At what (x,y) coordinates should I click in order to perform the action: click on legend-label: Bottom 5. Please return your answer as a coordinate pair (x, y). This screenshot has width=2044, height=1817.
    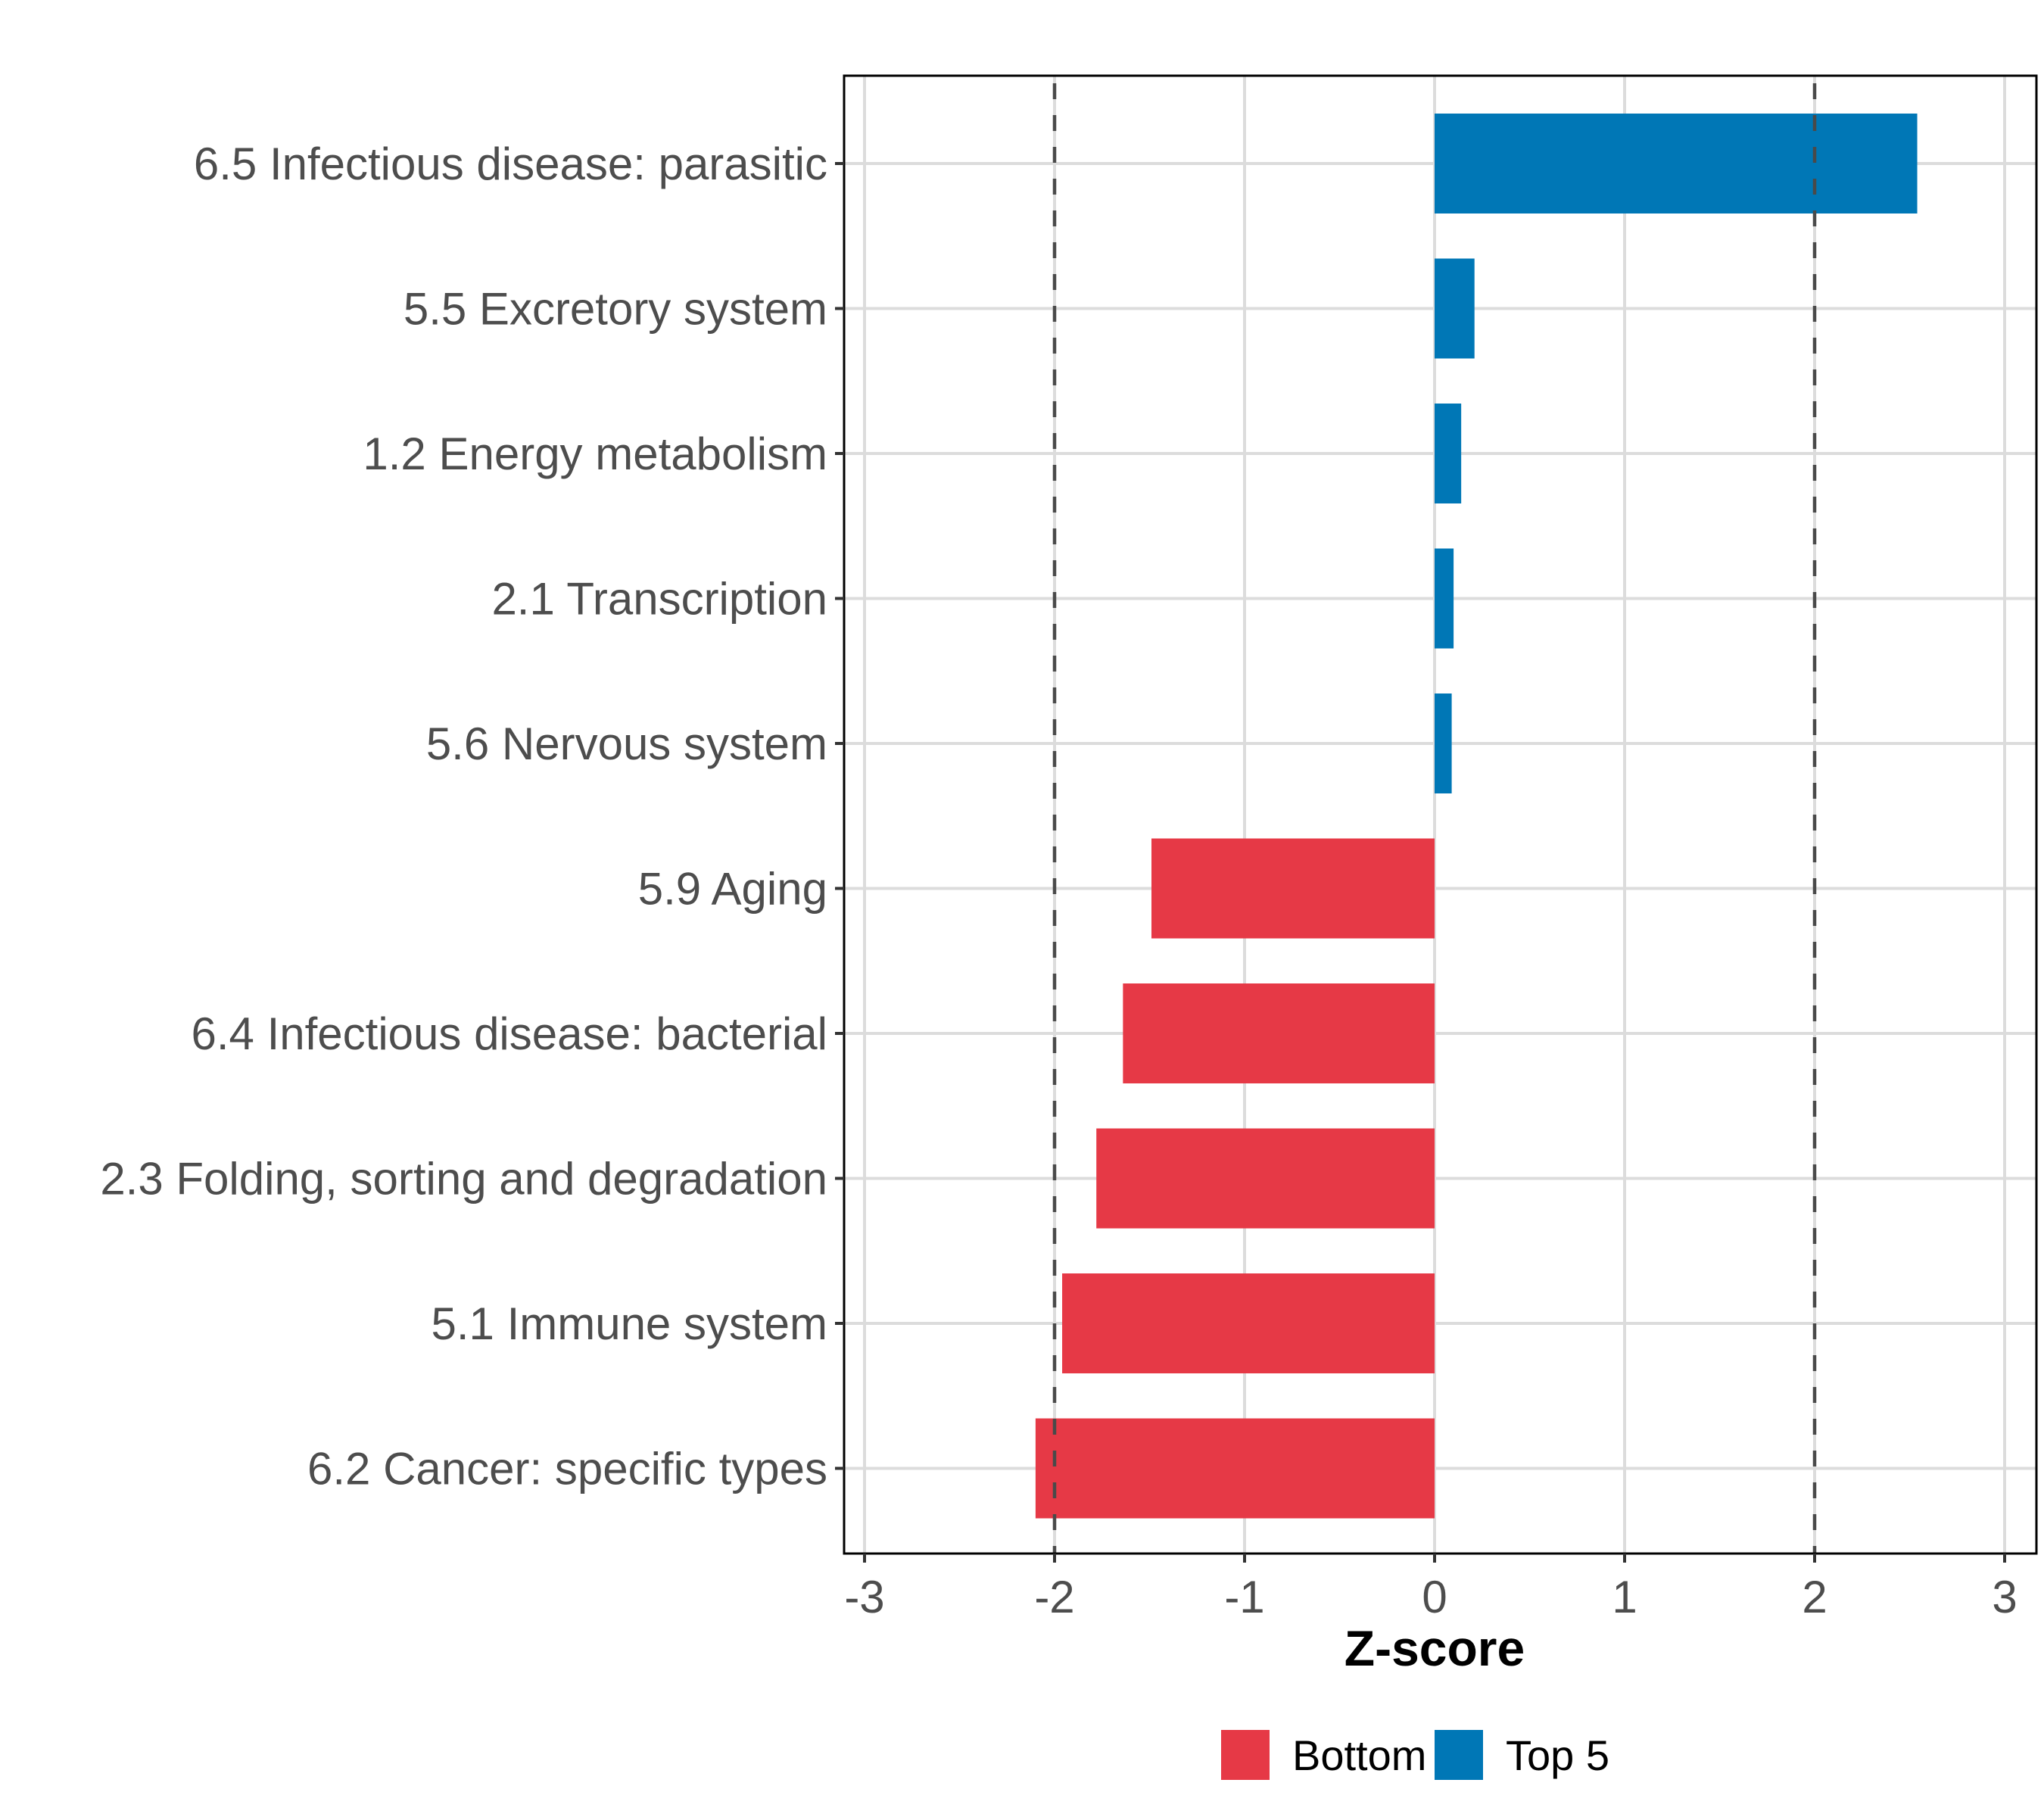
    Looking at the image, I should click on (1377, 1755).